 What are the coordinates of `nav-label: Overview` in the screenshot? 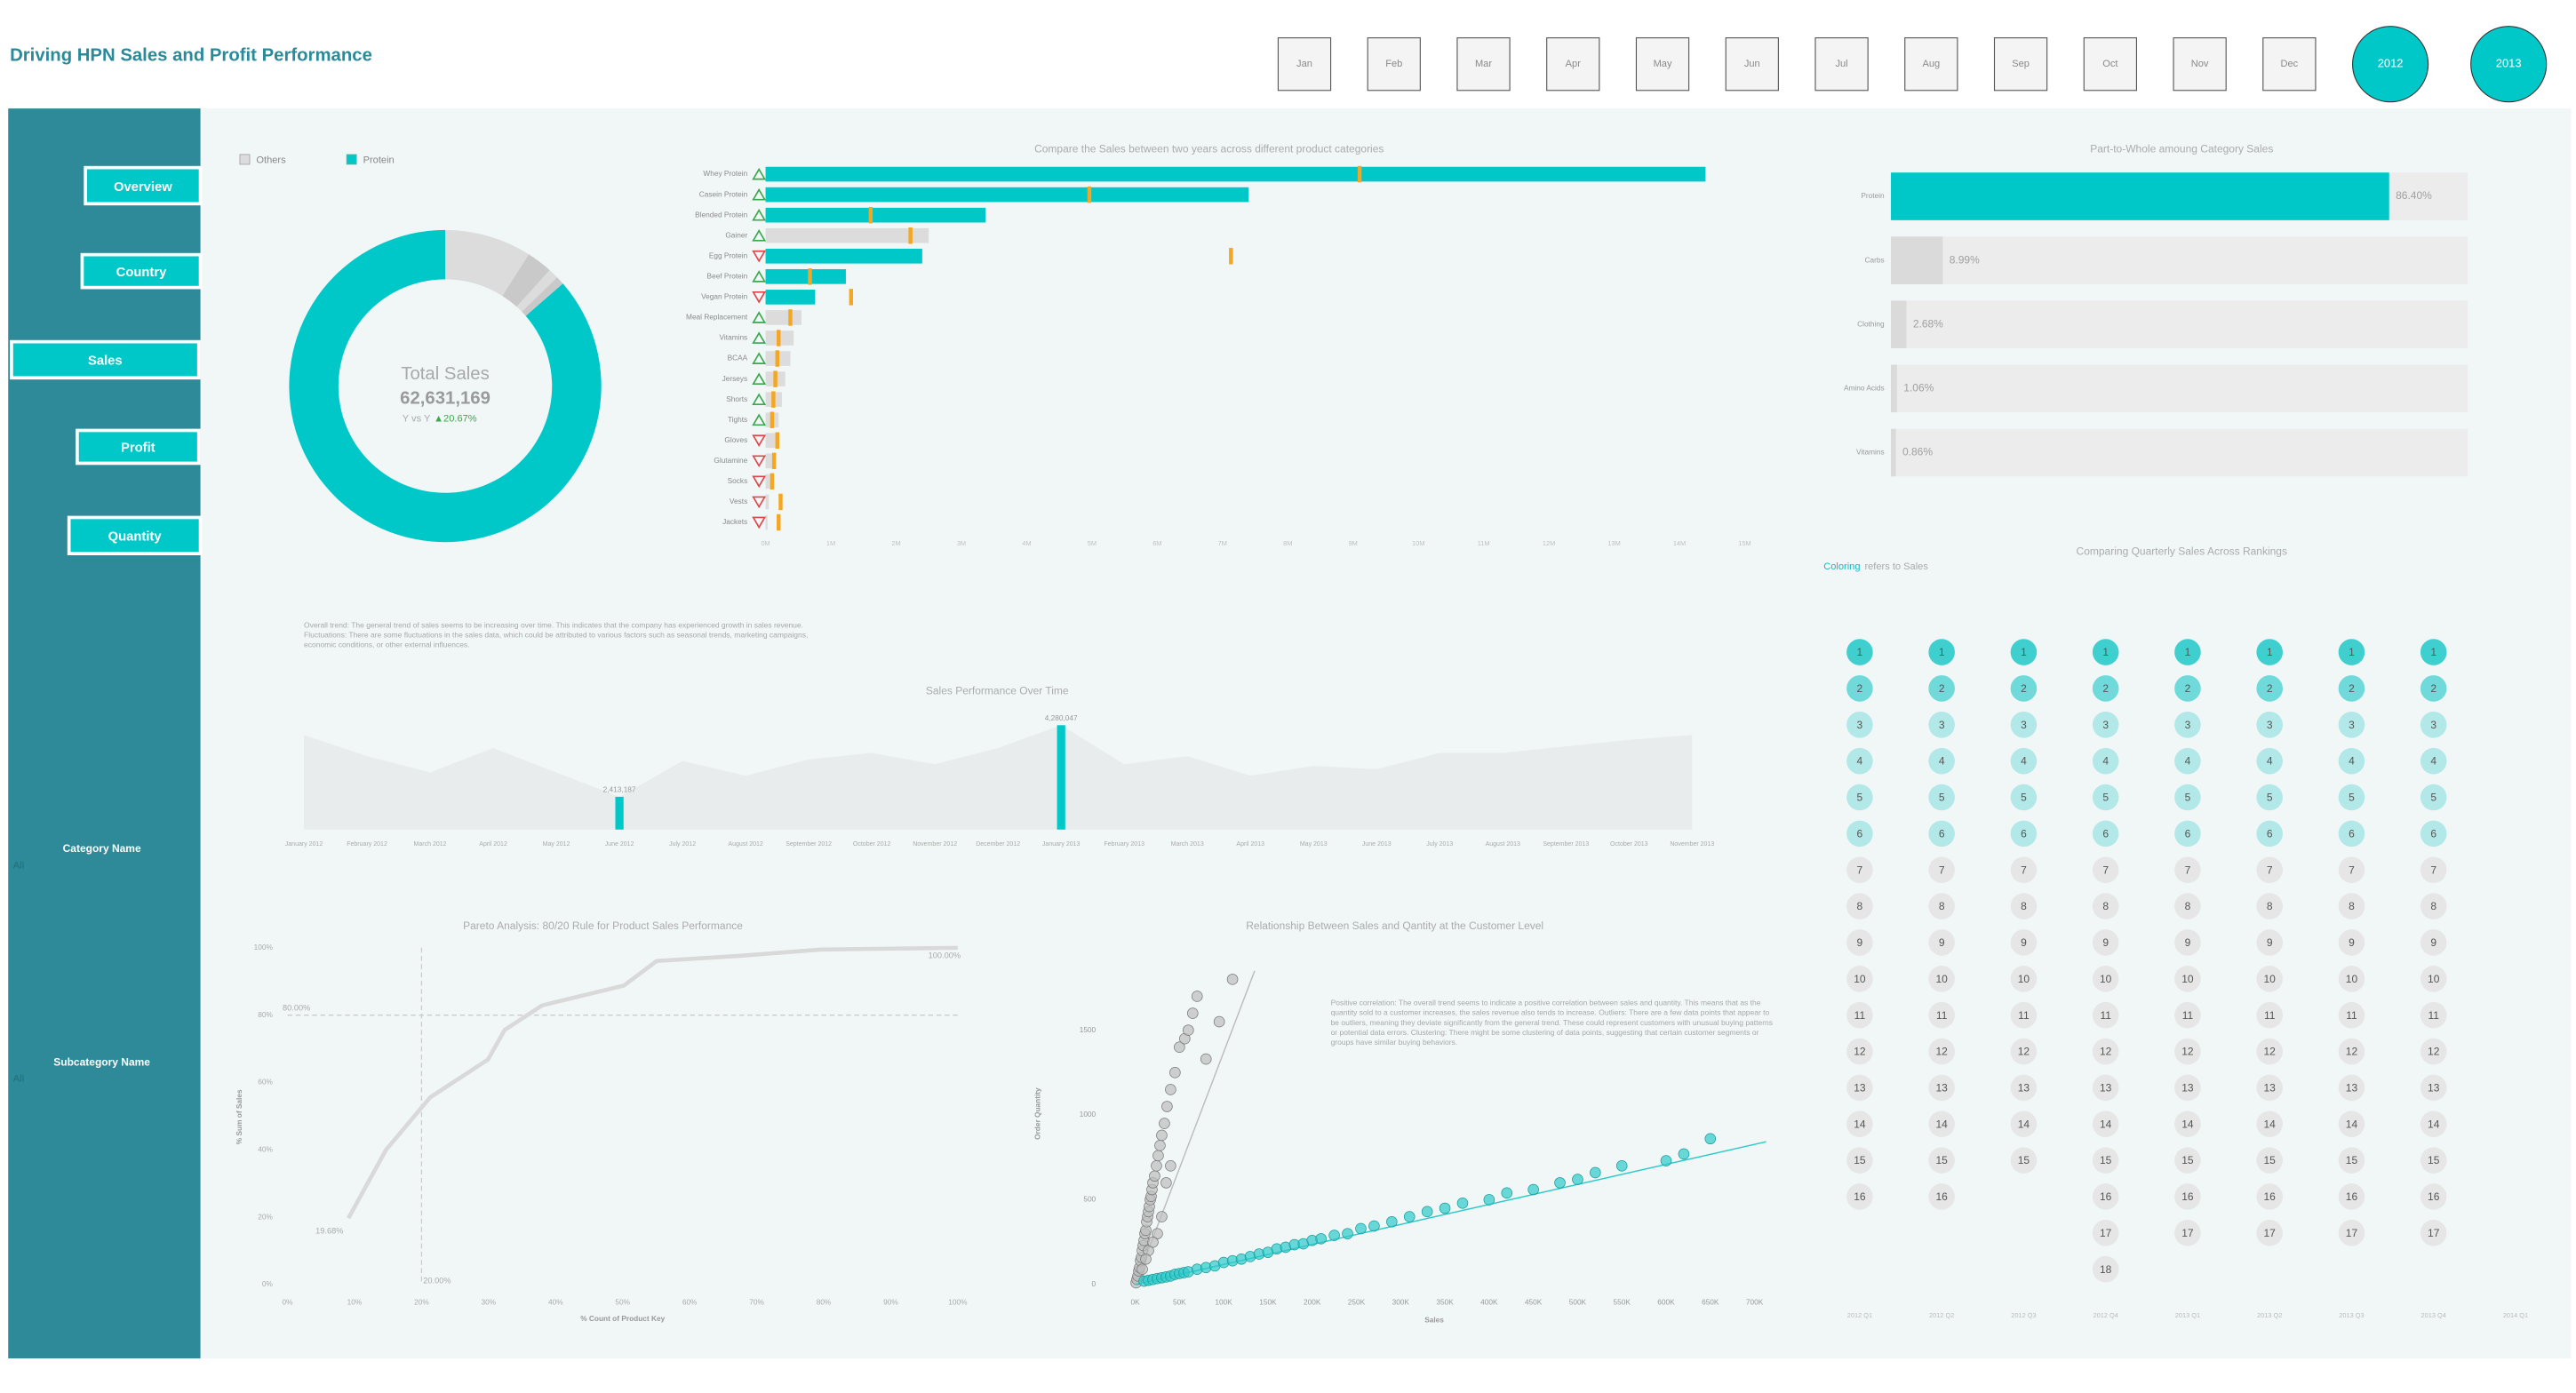 It's located at (143, 187).